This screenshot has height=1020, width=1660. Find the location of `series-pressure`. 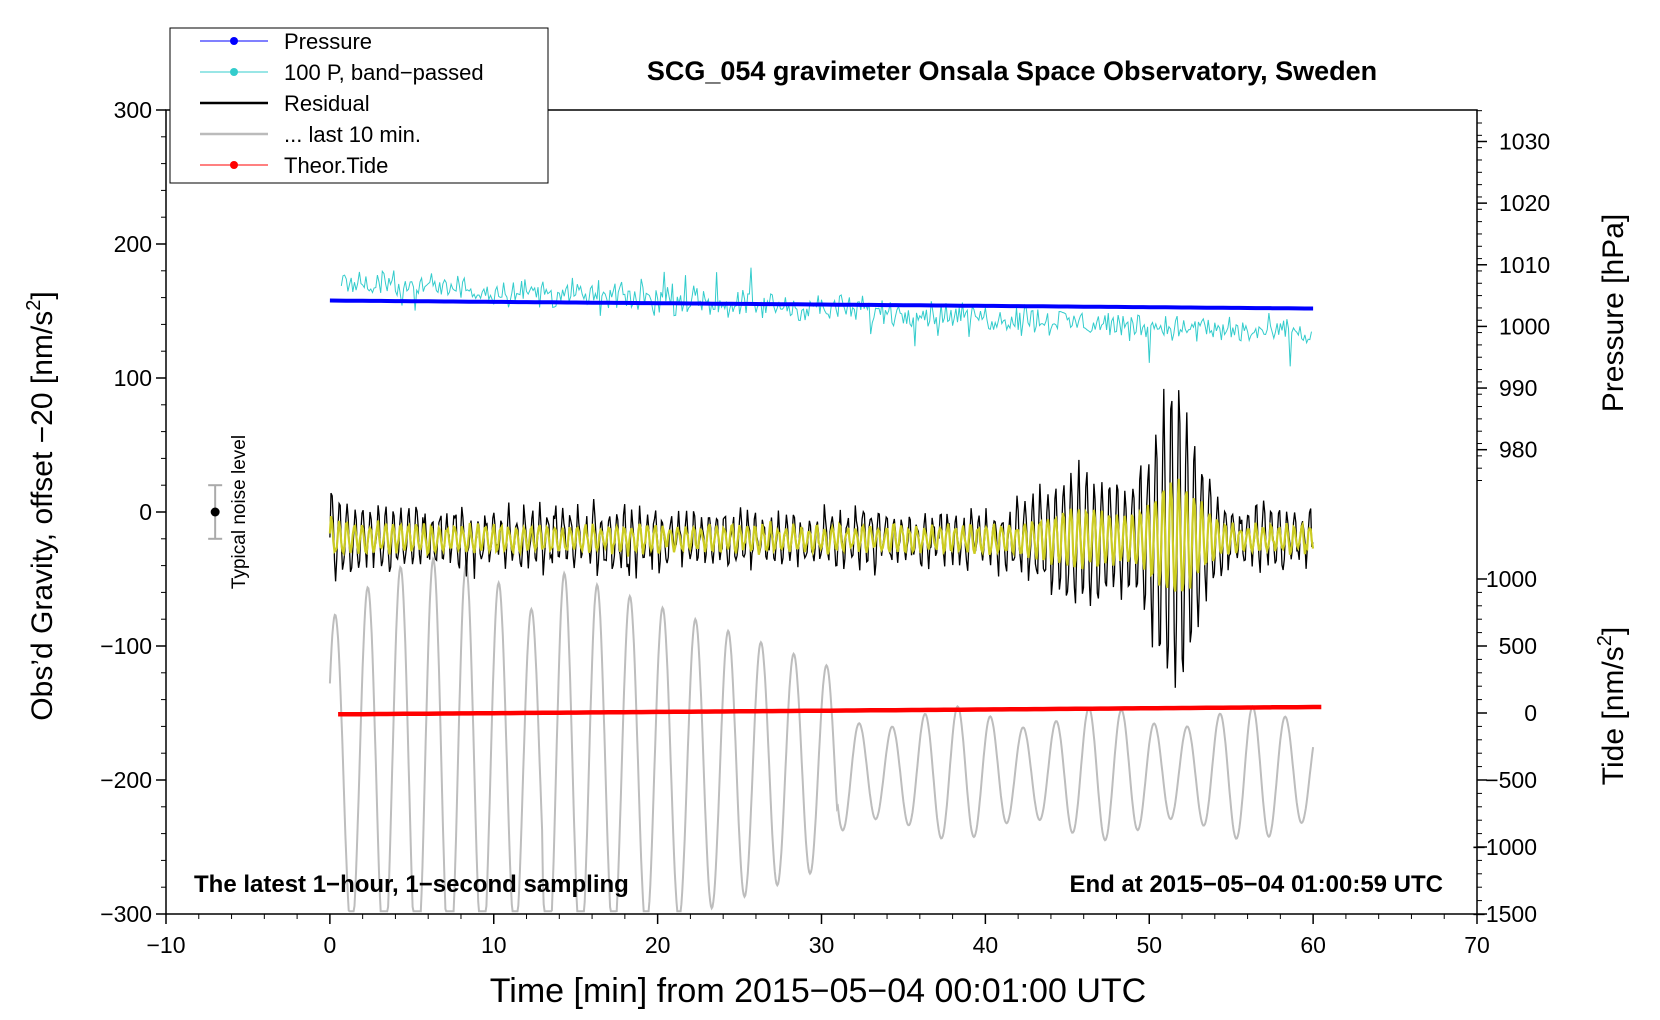

series-pressure is located at coordinates (821, 304).